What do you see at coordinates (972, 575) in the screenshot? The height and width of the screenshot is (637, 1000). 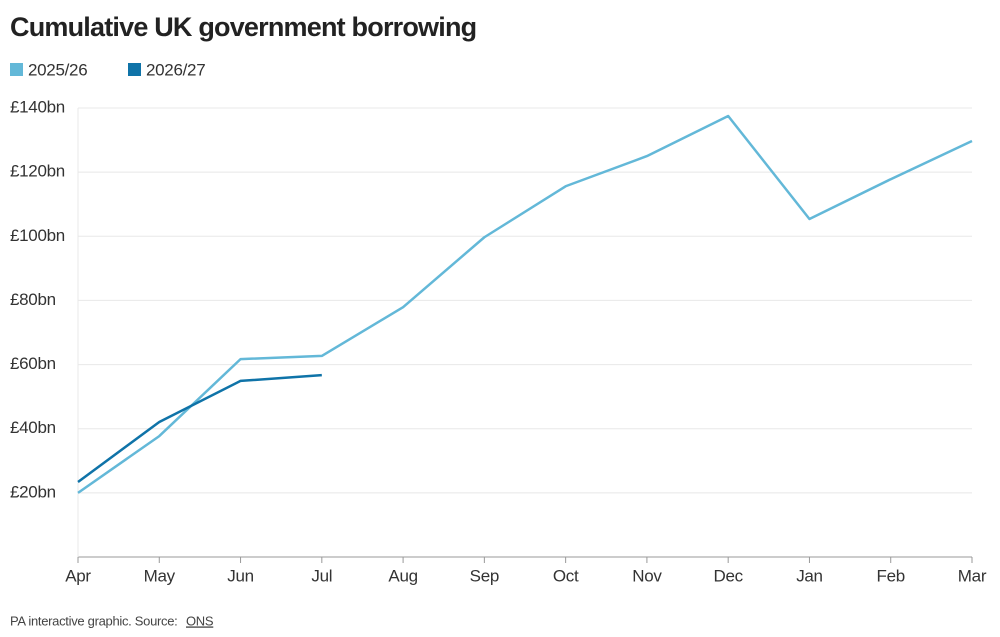 I see `x-tick-label: Mar` at bounding box center [972, 575].